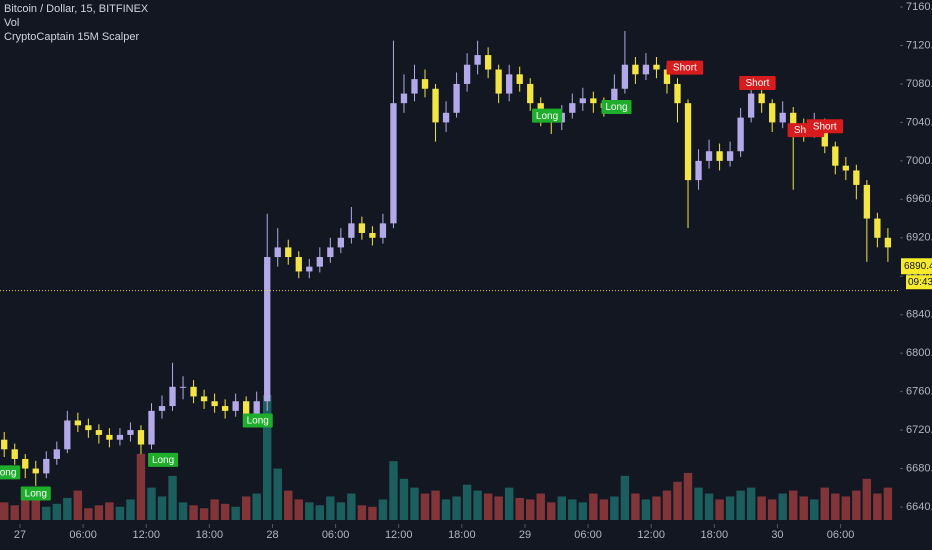 The height and width of the screenshot is (550, 932). Describe the element at coordinates (919, 353) in the screenshot. I see `y-tick-label: 6800.0` at that location.